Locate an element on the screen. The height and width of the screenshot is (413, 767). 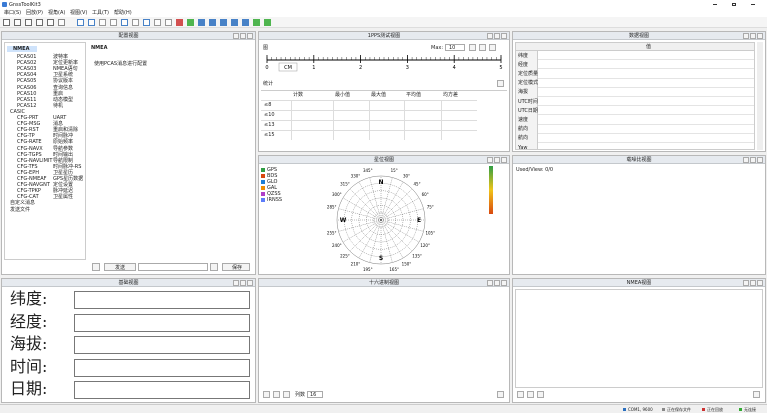
icon-button is located at coordinates (214, 267).